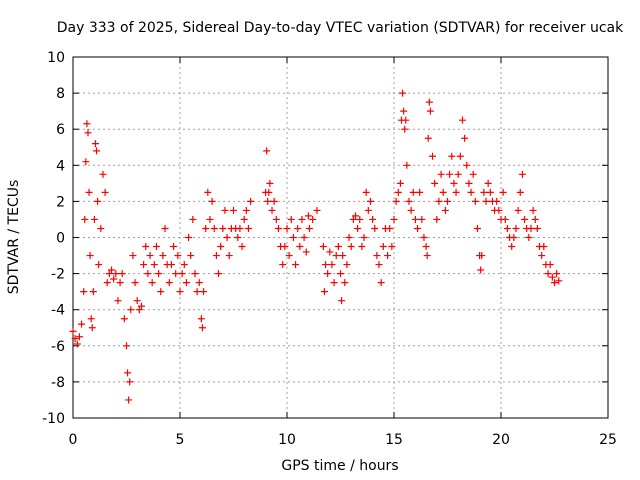 The width and height of the screenshot is (640, 480). Describe the element at coordinates (339, 466) in the screenshot. I see `x-axis-label: GPS time / hours` at that location.